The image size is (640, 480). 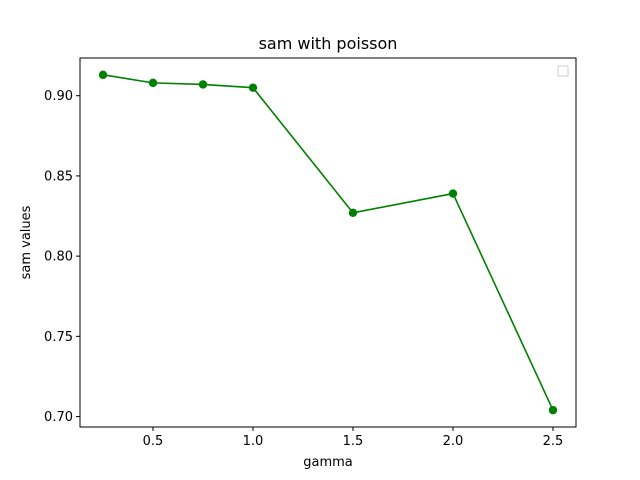 I want to click on y-tick-label: 0.75, so click(x=58, y=337).